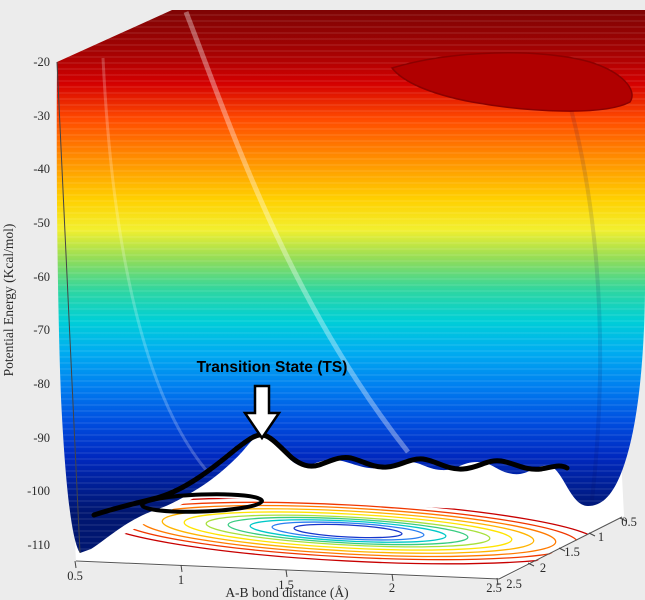 This screenshot has height=600, width=645. Describe the element at coordinates (514, 584) in the screenshot. I see `y-tick-label: 2.5` at that location.